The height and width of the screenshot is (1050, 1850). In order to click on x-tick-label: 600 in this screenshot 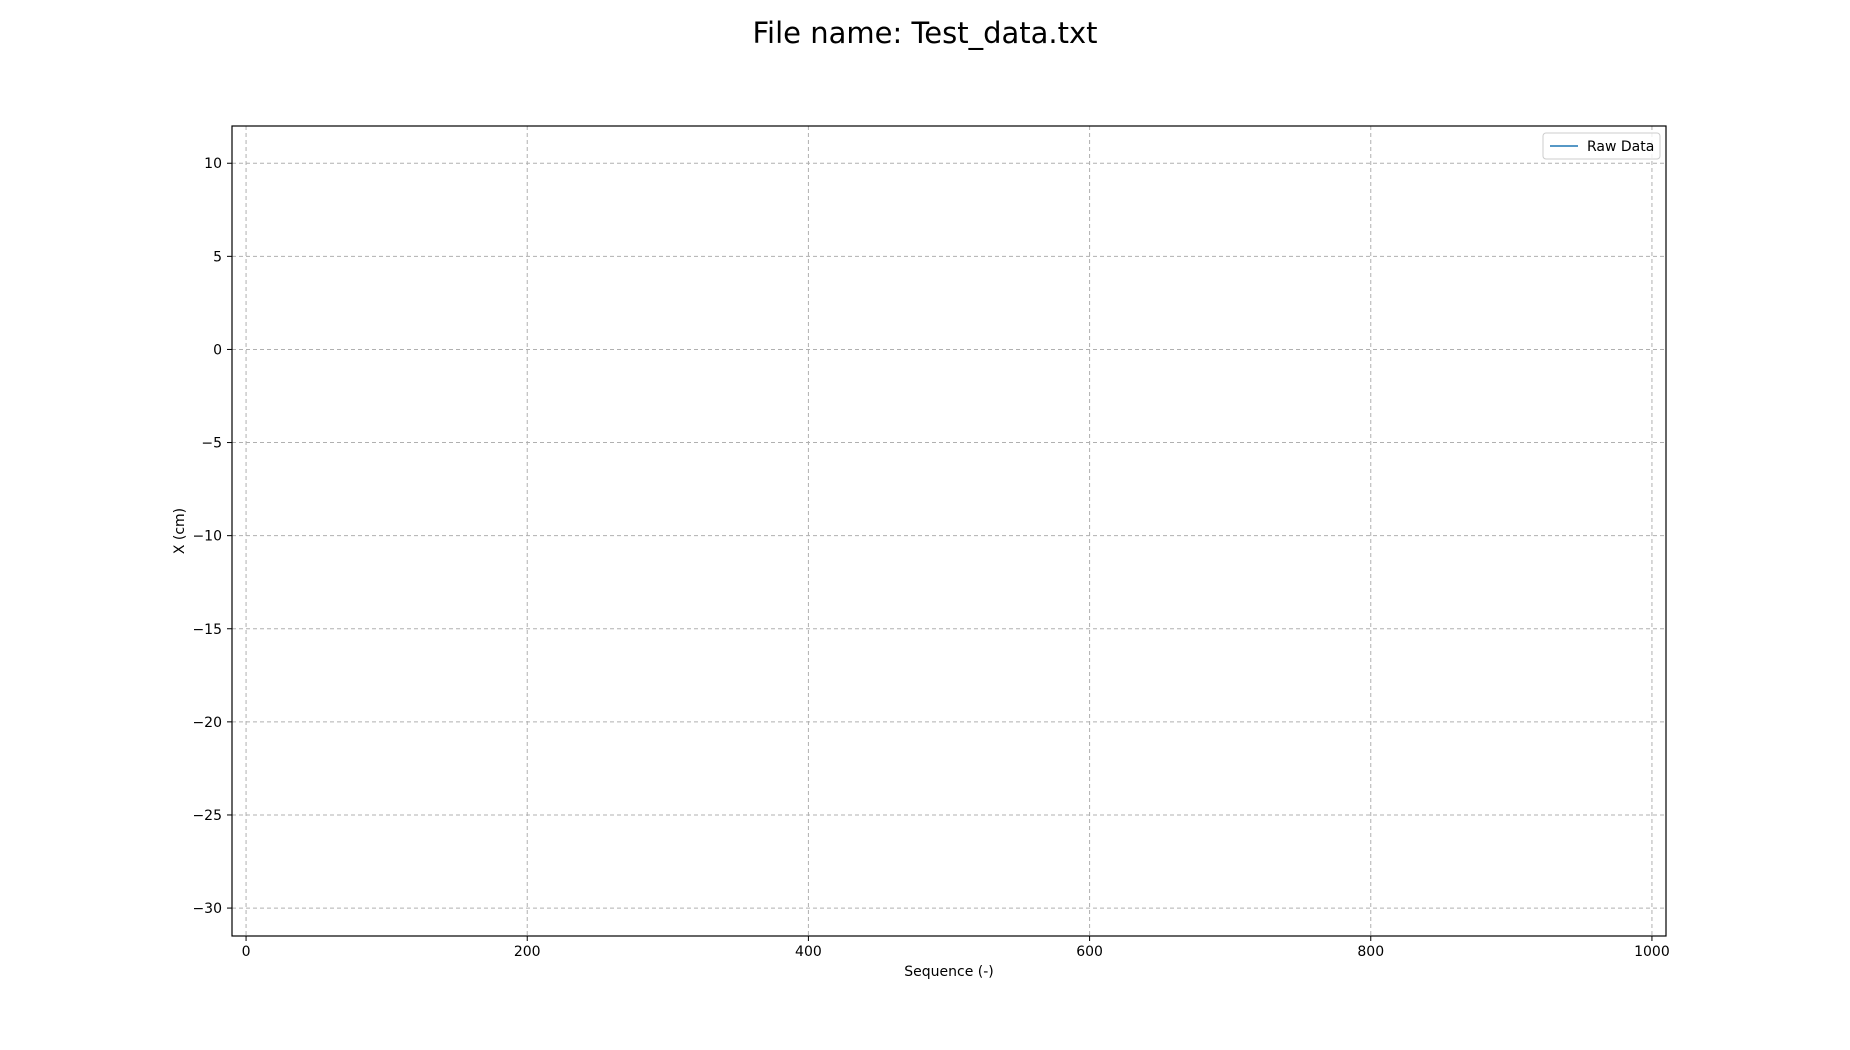, I will do `click(1089, 952)`.